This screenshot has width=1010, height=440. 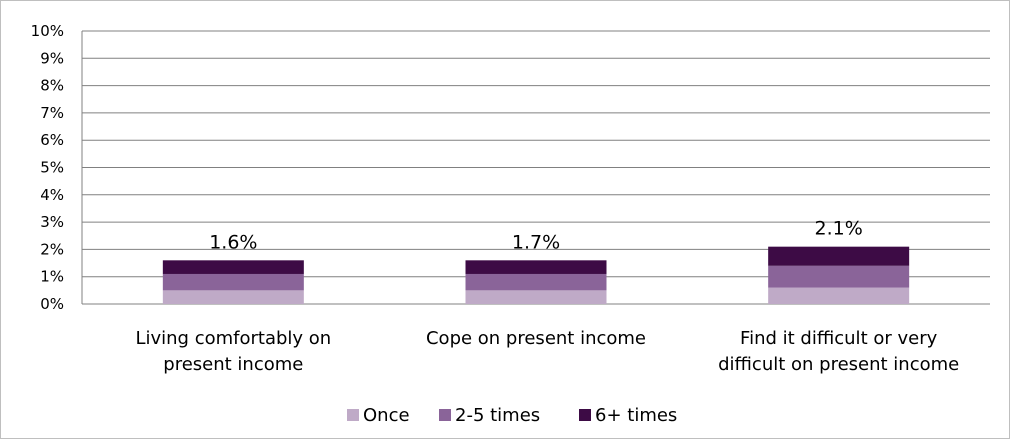 What do you see at coordinates (497, 415) in the screenshot?
I see `legend-label: 2-5 times` at bounding box center [497, 415].